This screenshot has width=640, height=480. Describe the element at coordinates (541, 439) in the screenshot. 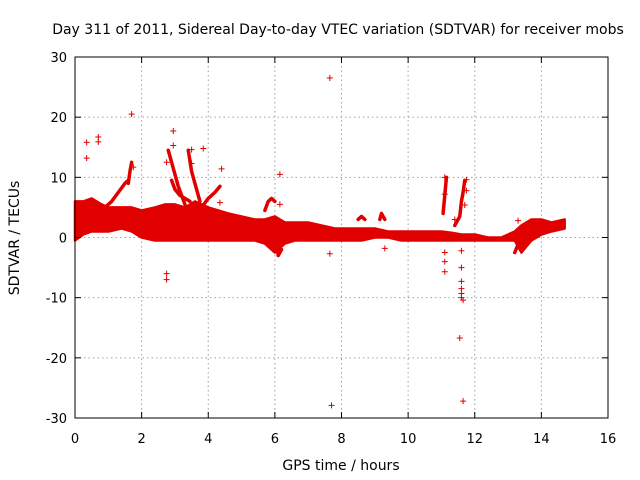

I see `x-tick-label: 14` at that location.